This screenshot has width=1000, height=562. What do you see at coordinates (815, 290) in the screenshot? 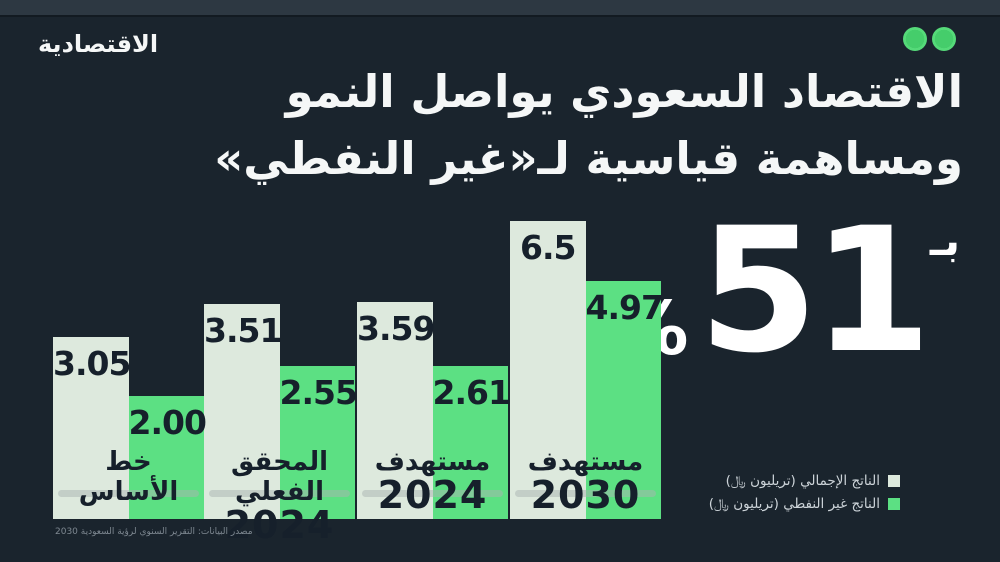
I see `stat-value: 51` at bounding box center [815, 290].